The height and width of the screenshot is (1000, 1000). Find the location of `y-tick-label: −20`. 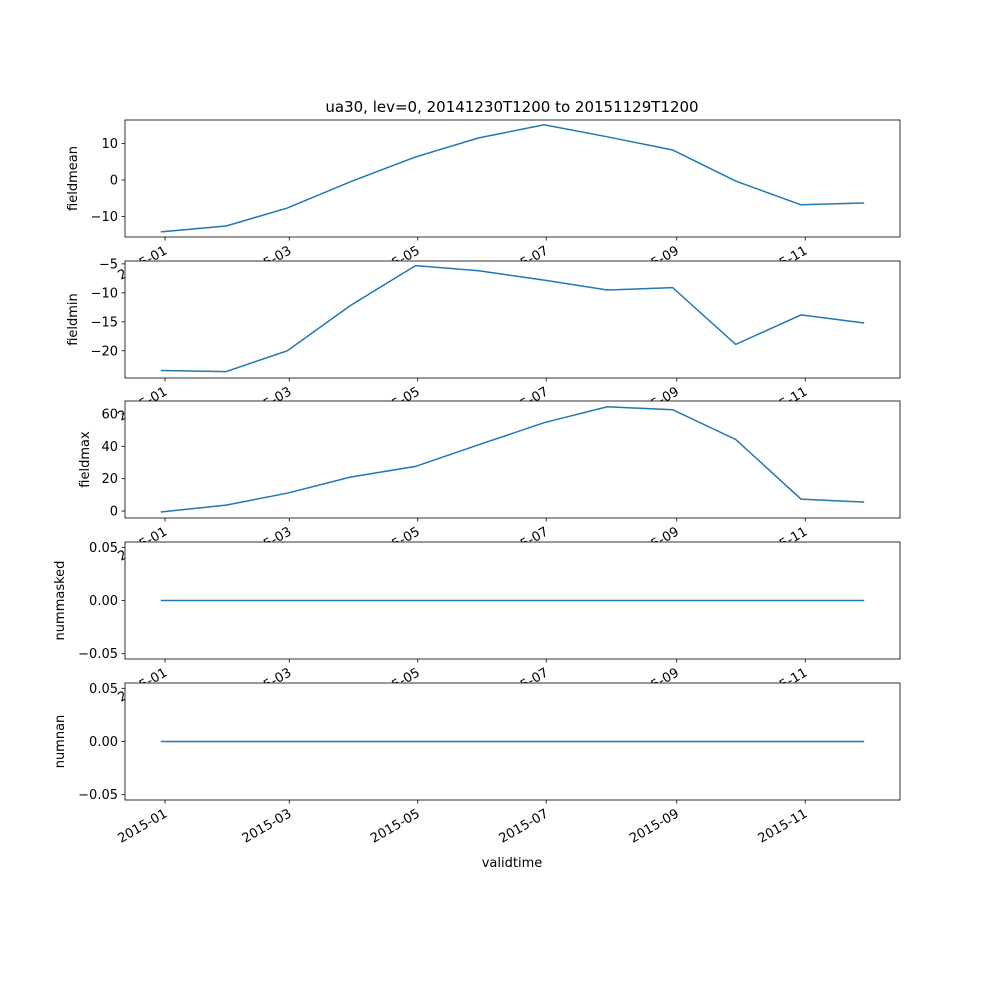

y-tick-label: −20 is located at coordinates (104, 351).